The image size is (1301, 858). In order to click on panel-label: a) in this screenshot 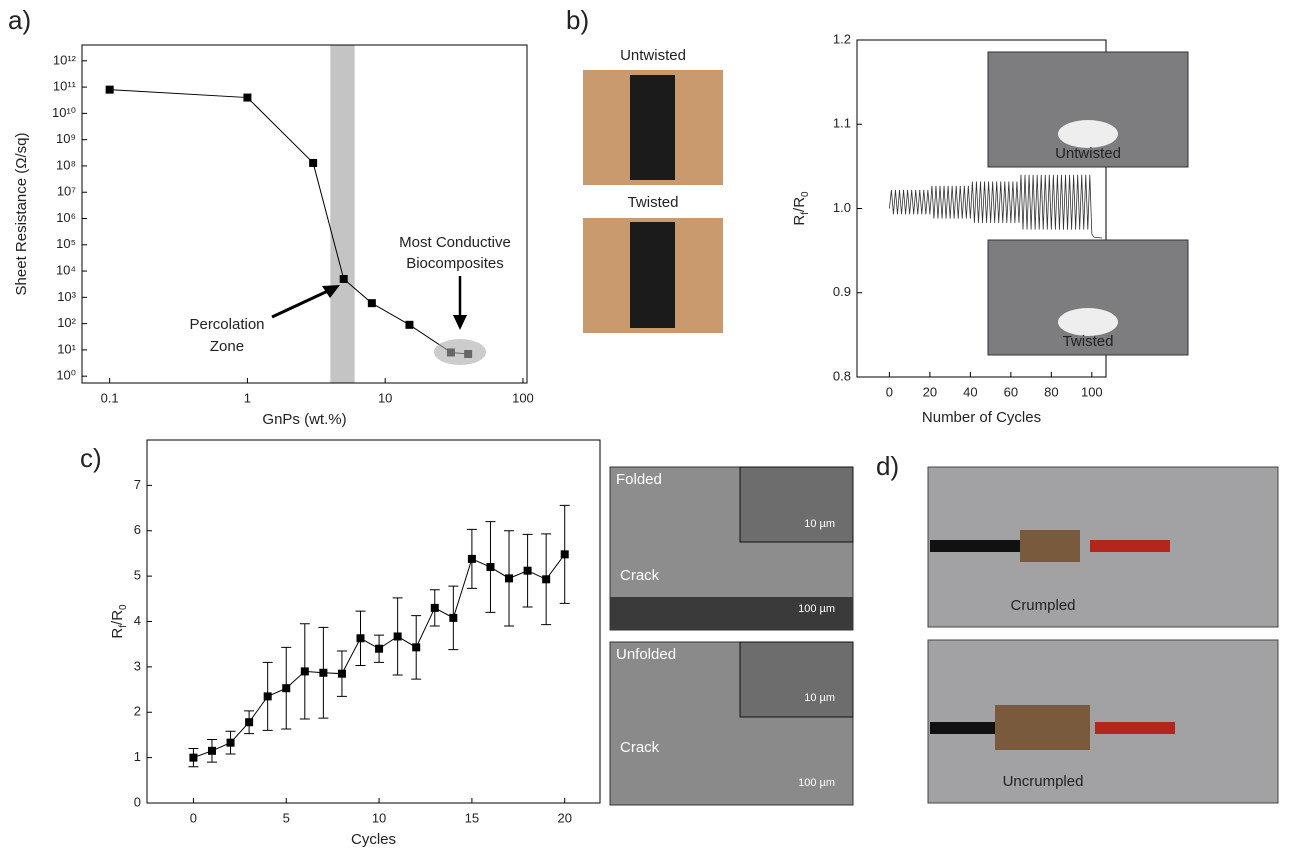, I will do `click(19, 20)`.